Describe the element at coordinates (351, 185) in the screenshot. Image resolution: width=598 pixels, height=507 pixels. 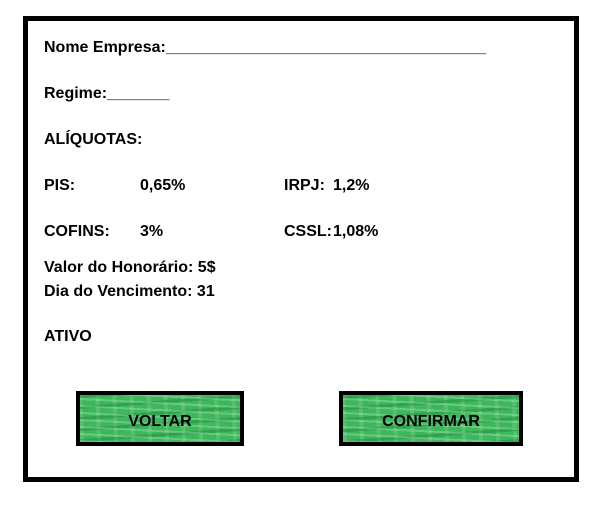
I see `irpj-value: 1,2%` at that location.